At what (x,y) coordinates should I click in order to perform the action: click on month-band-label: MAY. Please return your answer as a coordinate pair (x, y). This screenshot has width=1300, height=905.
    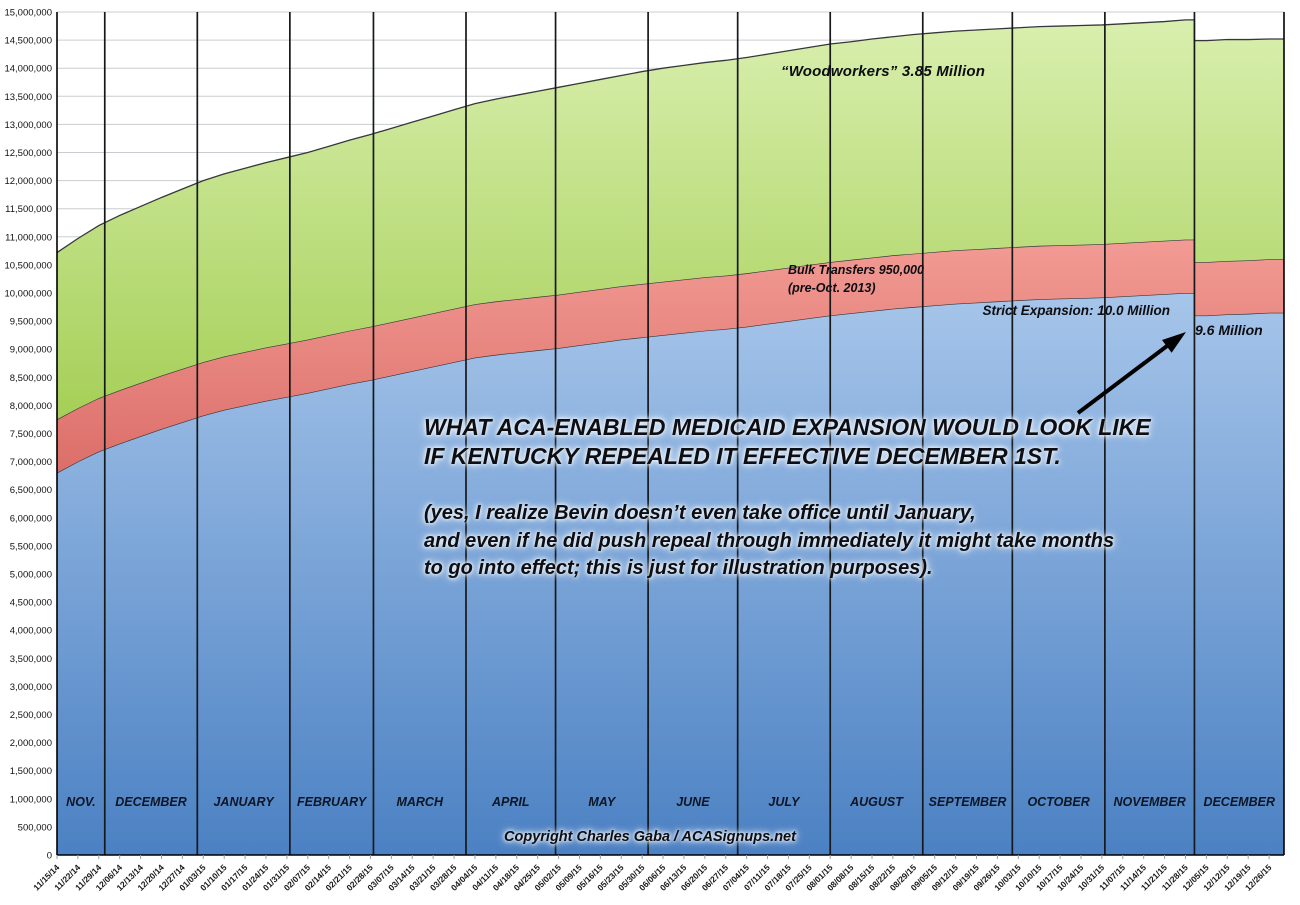
    Looking at the image, I should click on (602, 802).